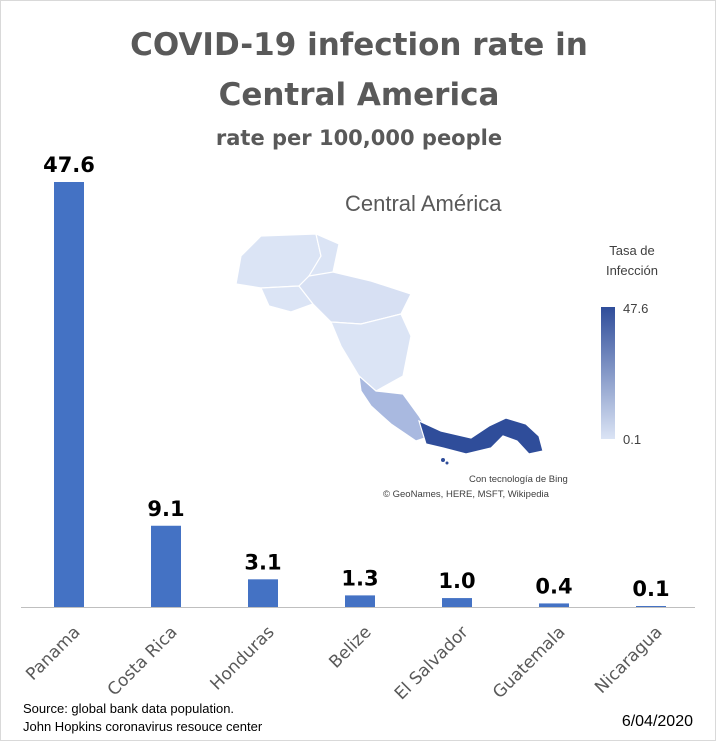 This screenshot has height=741, width=716. What do you see at coordinates (650, 589) in the screenshot?
I see `data-label-nicaragua: 0.1` at bounding box center [650, 589].